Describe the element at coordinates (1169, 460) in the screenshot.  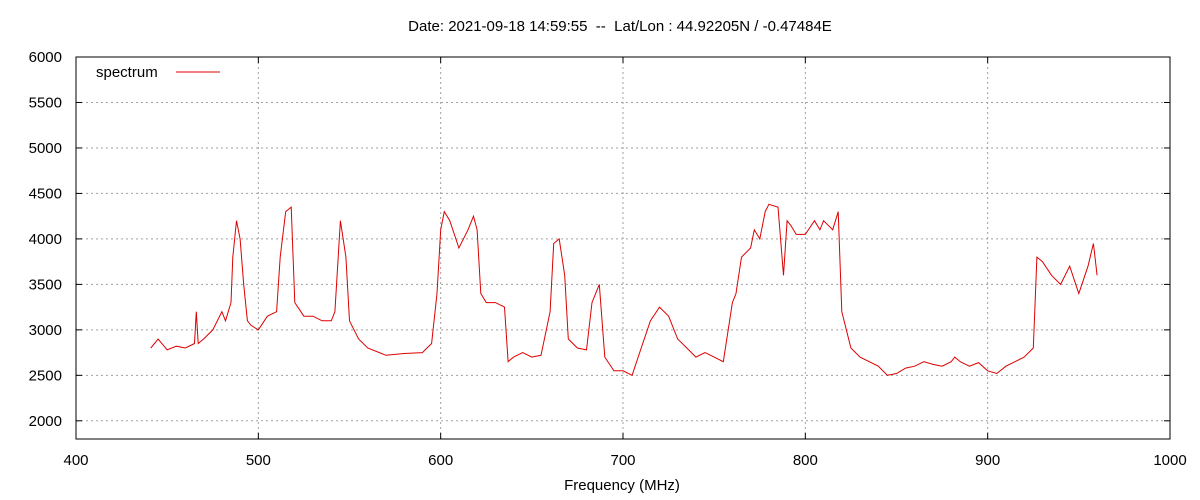
I see `x-tick-label: 1000` at that location.